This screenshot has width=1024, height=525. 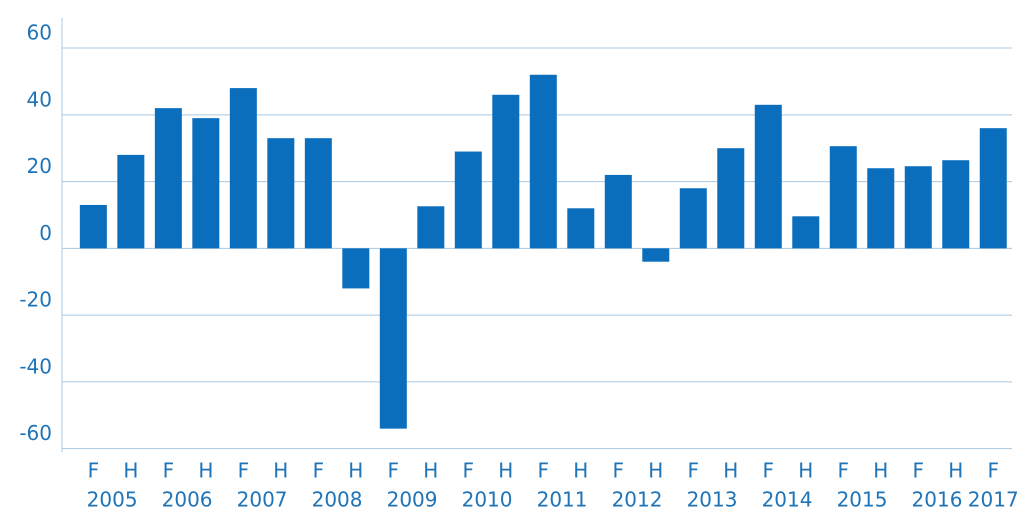 I want to click on year-label: 2005, so click(x=112, y=500).